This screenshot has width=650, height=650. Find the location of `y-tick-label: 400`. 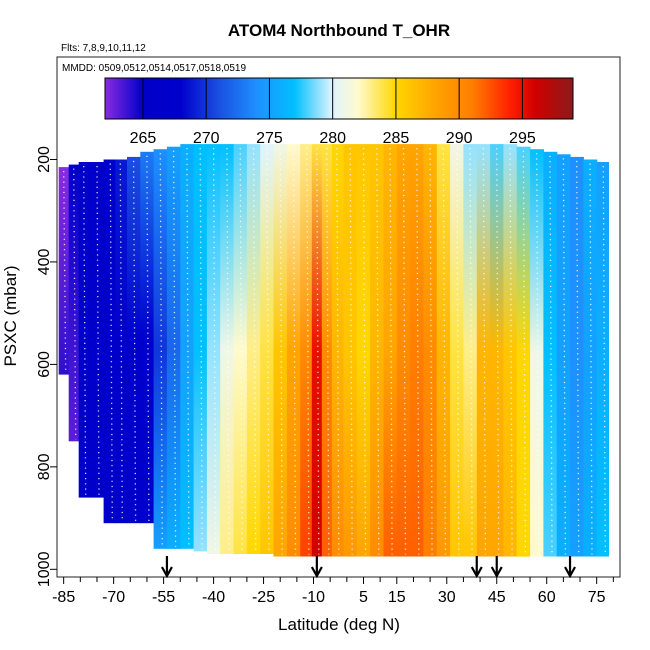

y-tick-label: 400 is located at coordinates (44, 261).